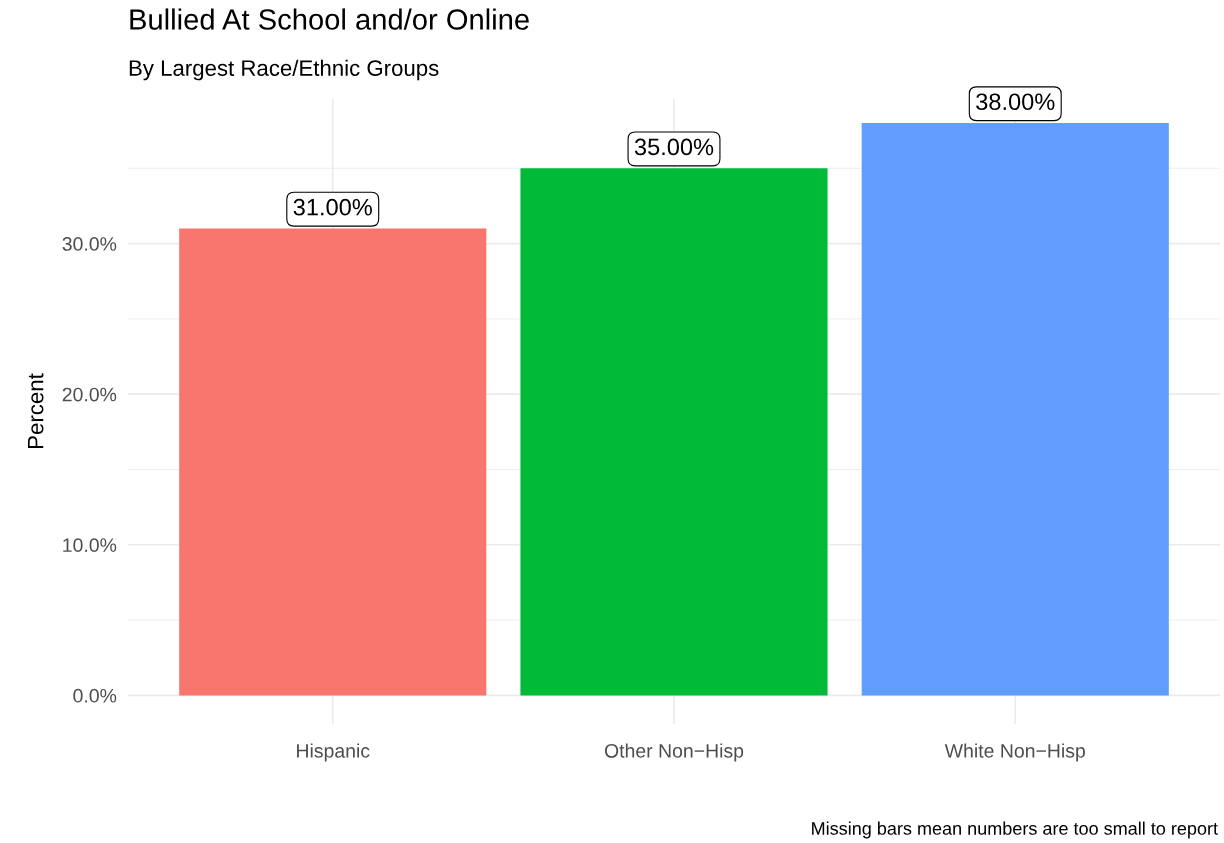 The width and height of the screenshot is (1224, 843). What do you see at coordinates (284, 70) in the screenshot?
I see `chart-subtitle: By Largest Race/Ethnic Groups` at bounding box center [284, 70].